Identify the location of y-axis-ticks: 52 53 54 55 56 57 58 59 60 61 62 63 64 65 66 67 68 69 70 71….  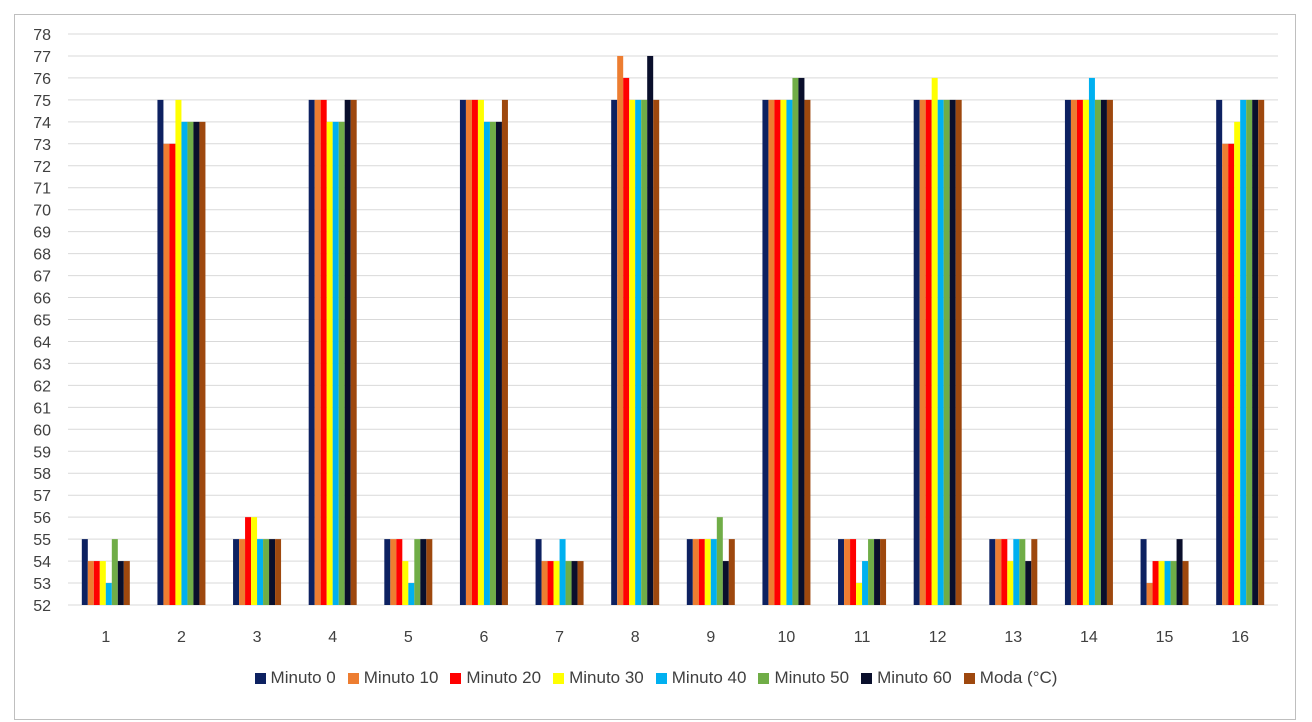
(42, 321).